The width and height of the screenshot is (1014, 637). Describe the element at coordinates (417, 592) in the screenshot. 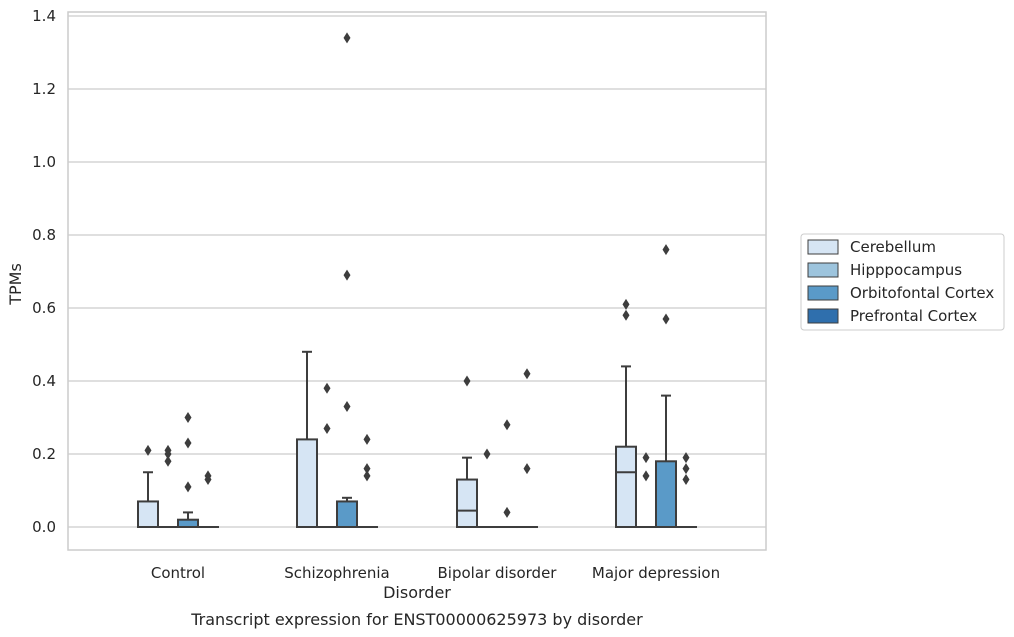

I see `x-axis-label: Disorder` at that location.